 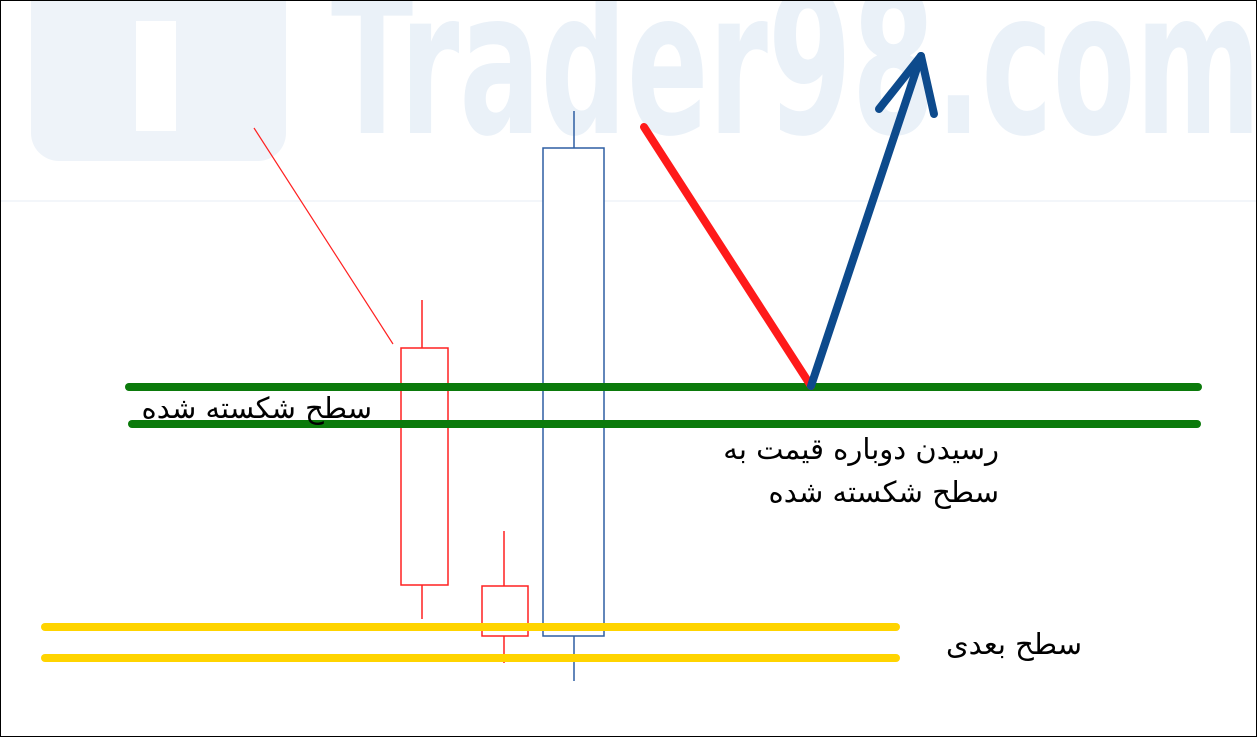 What do you see at coordinates (872, 221) in the screenshot?
I see `up-arrow` at bounding box center [872, 221].